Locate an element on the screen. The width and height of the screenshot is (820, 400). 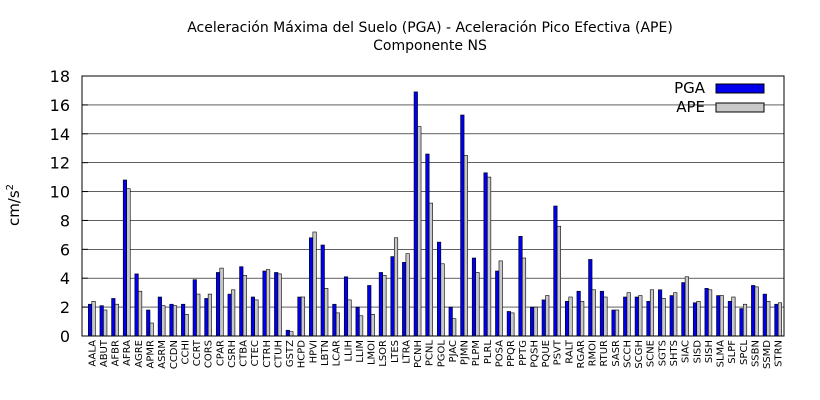
bar-ape-ctuh is located at coordinates (279, 305).